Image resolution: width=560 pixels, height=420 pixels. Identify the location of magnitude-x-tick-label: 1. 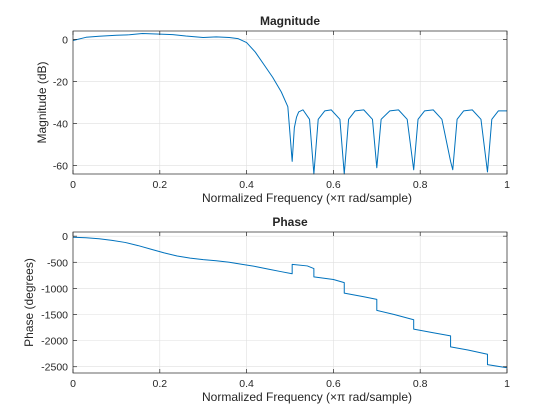
(507, 185).